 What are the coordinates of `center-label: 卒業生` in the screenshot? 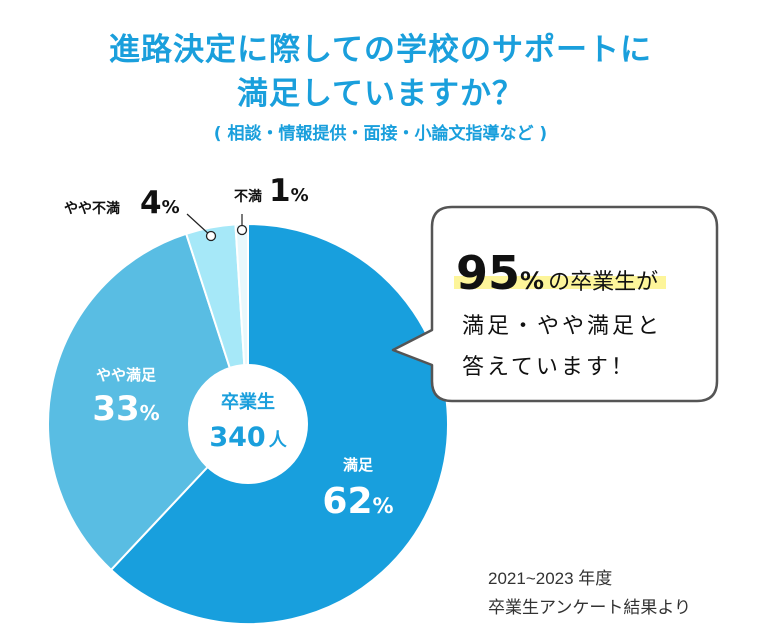 It's located at (248, 402).